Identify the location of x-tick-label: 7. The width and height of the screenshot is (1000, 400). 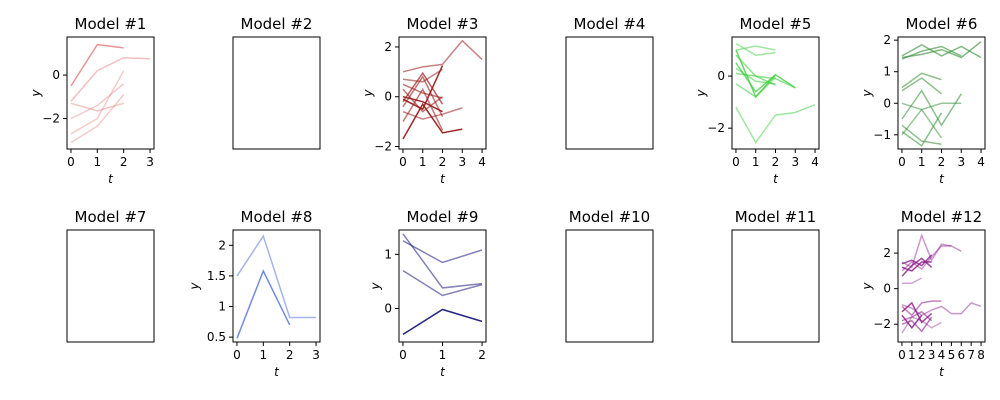
(971, 355).